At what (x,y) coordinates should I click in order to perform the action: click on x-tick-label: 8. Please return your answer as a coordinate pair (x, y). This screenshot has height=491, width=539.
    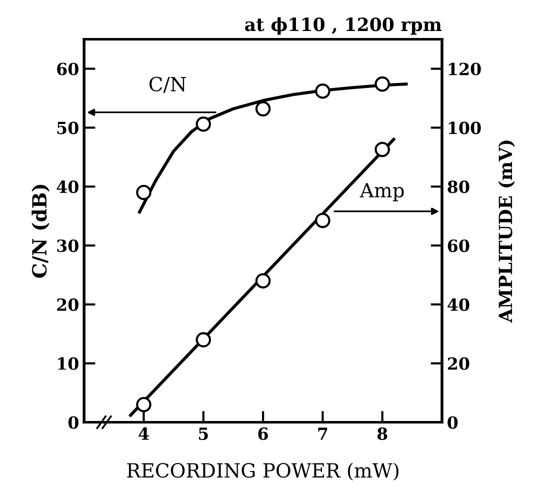
    Looking at the image, I should click on (382, 433).